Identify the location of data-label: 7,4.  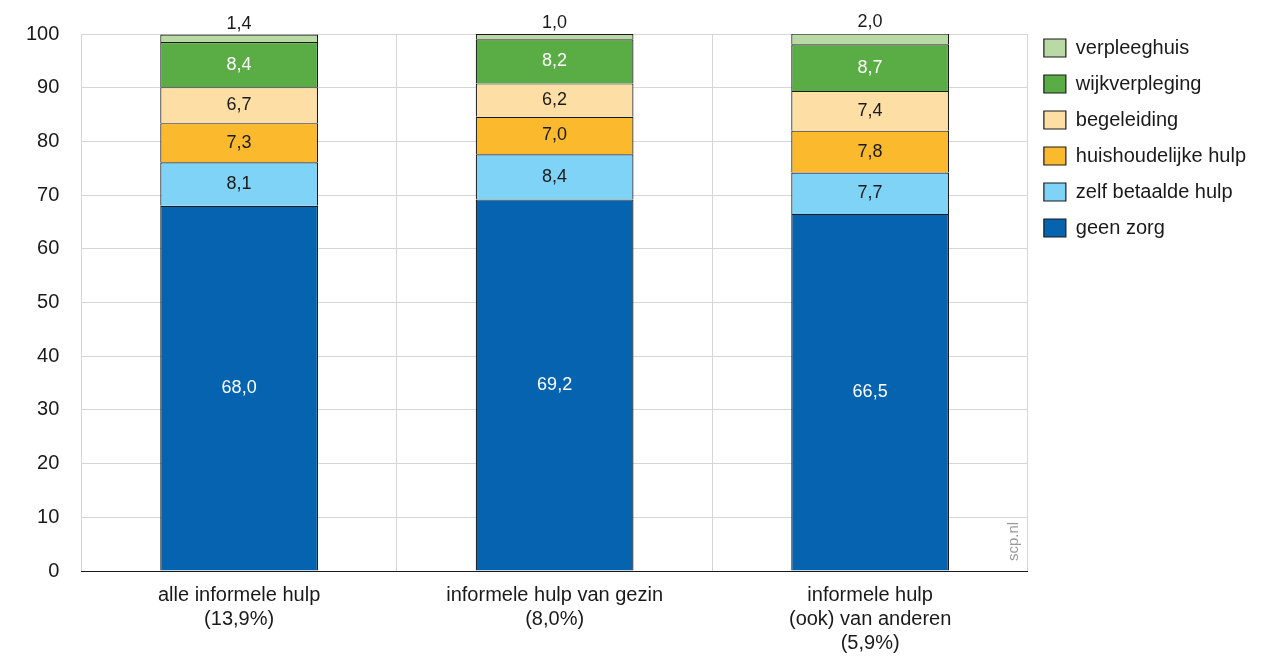
(870, 109).